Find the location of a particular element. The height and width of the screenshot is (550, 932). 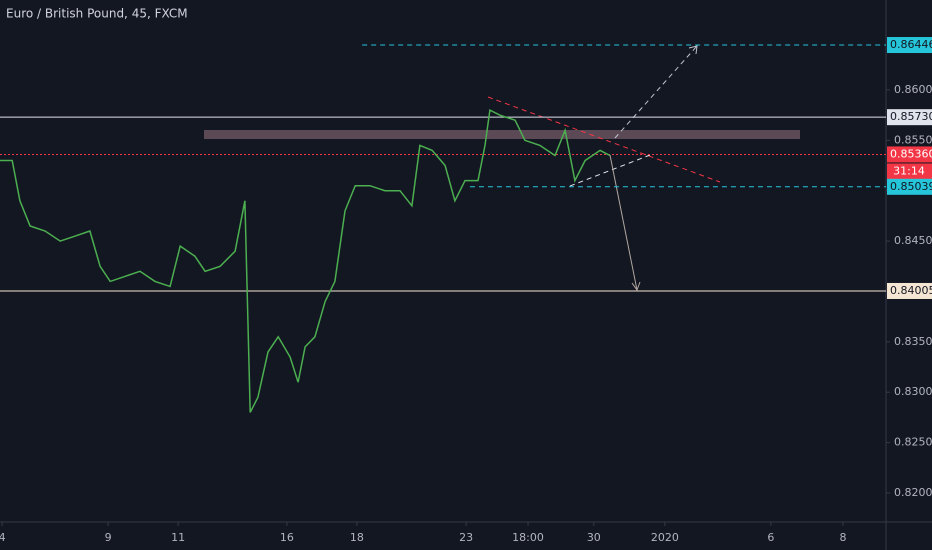

price-label: 0.85730 is located at coordinates (911, 116).